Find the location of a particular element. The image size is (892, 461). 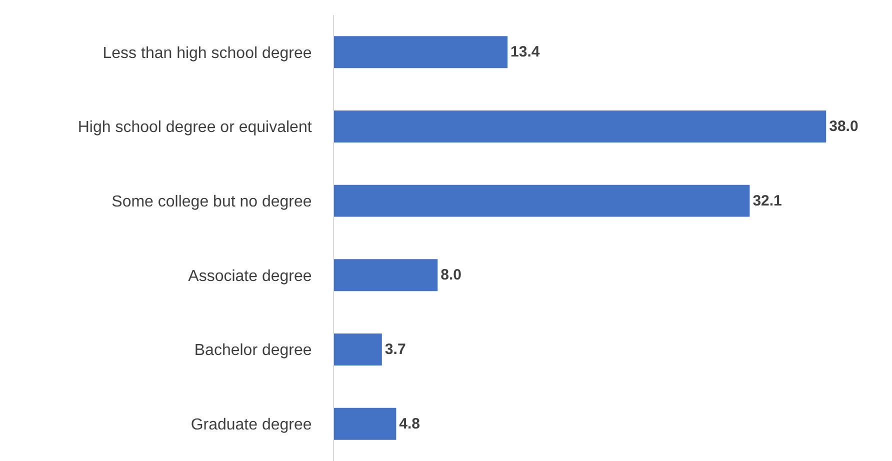

y-tick-label: Graduate degree is located at coordinates (251, 425).